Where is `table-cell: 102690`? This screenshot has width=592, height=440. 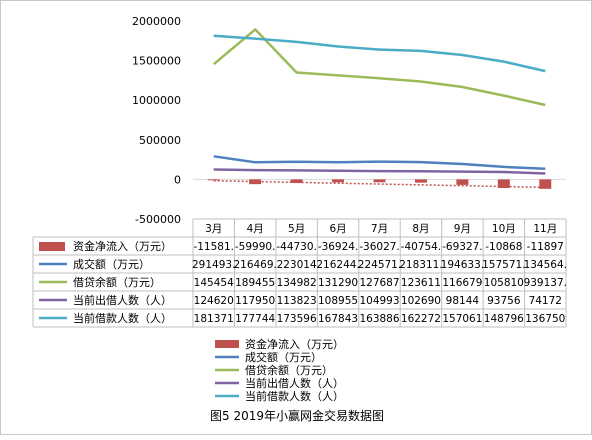
table-cell: 102690 is located at coordinates (421, 301).